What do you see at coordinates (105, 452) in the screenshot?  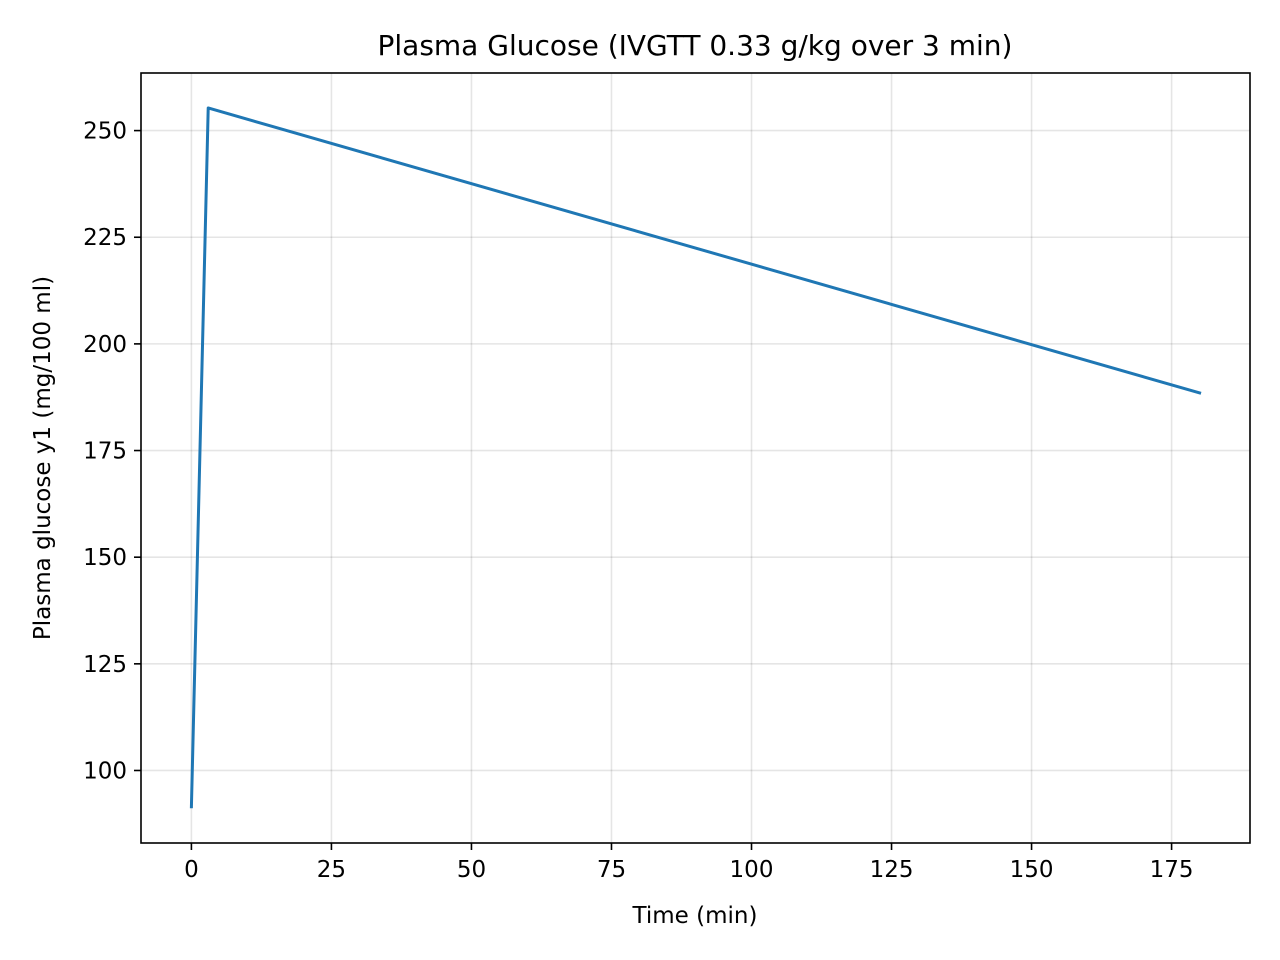 I see `y-tick-label: 175` at bounding box center [105, 452].